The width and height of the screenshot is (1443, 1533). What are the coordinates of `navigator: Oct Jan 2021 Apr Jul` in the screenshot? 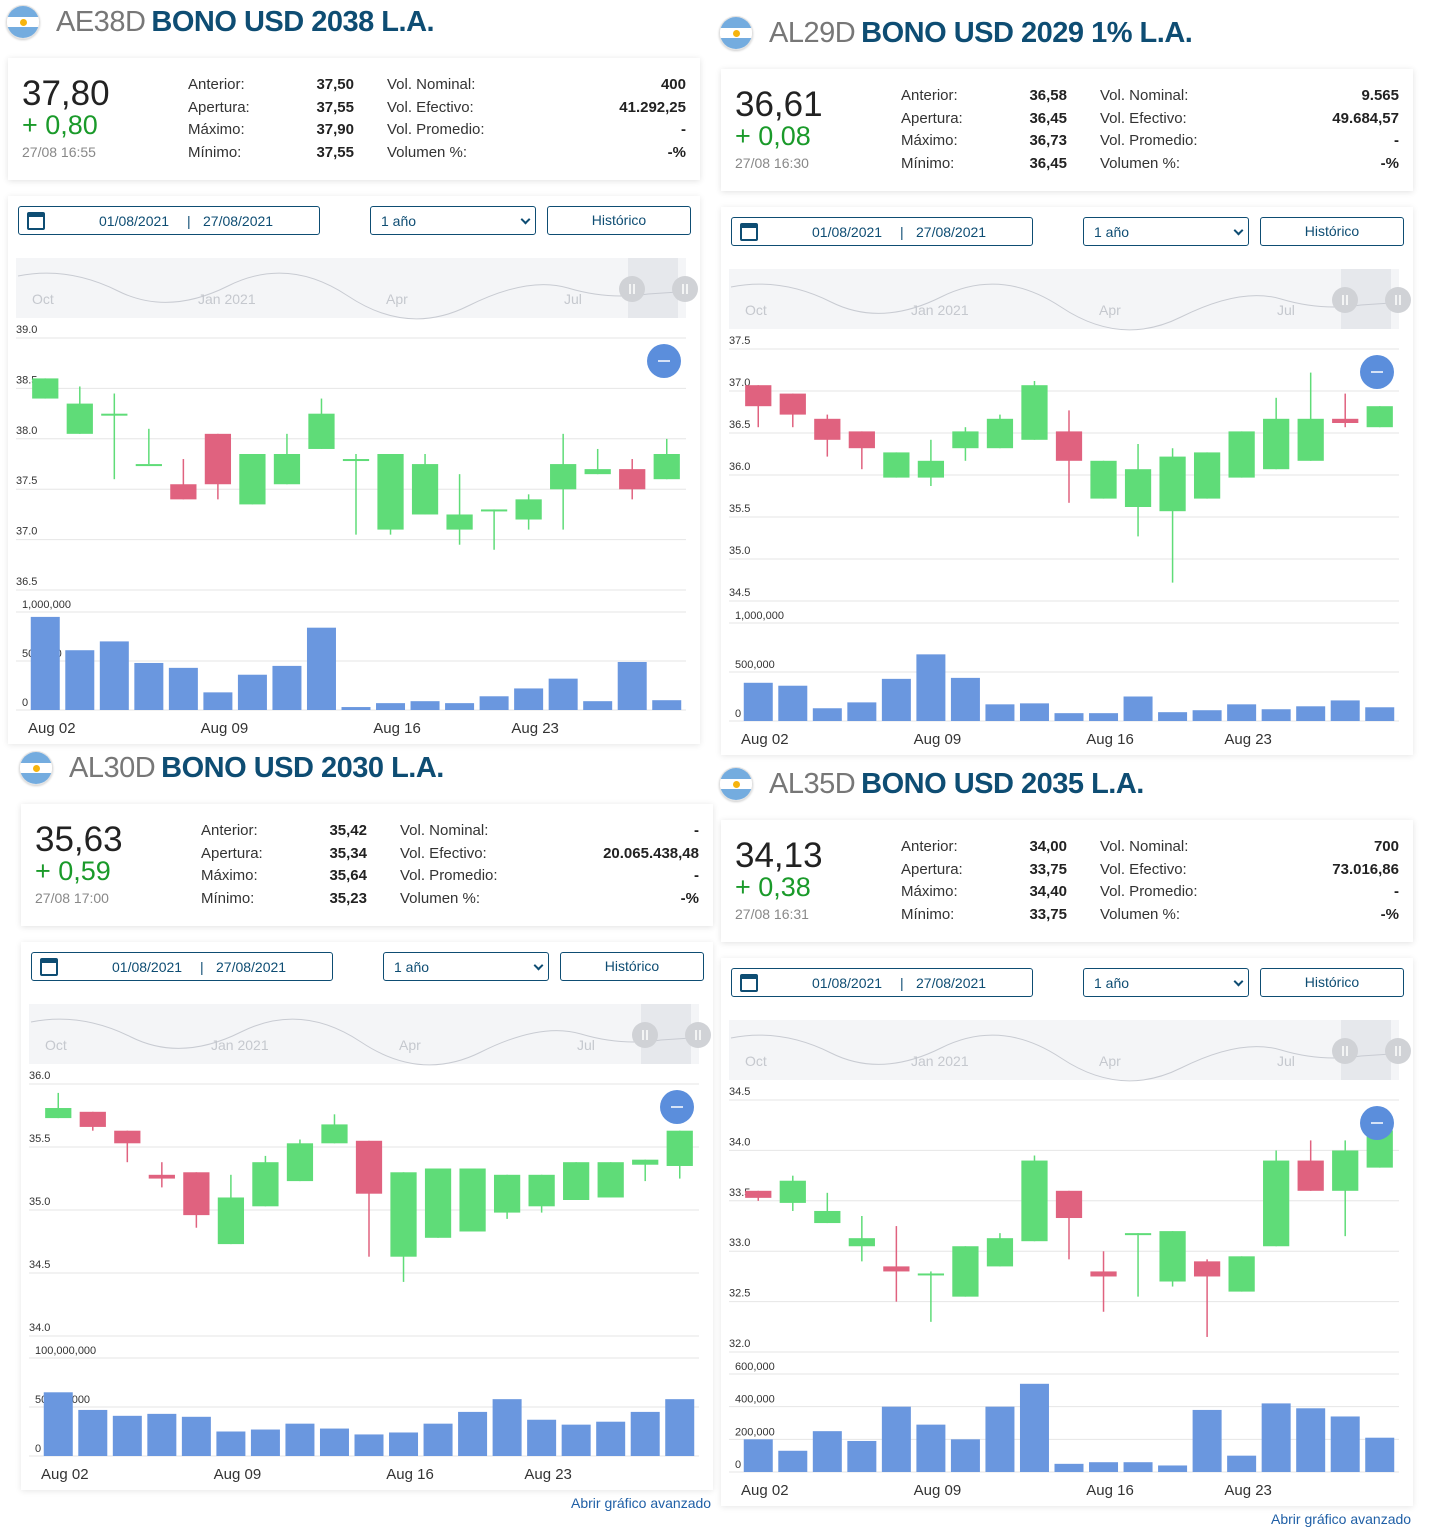 It's located at (1070, 300).